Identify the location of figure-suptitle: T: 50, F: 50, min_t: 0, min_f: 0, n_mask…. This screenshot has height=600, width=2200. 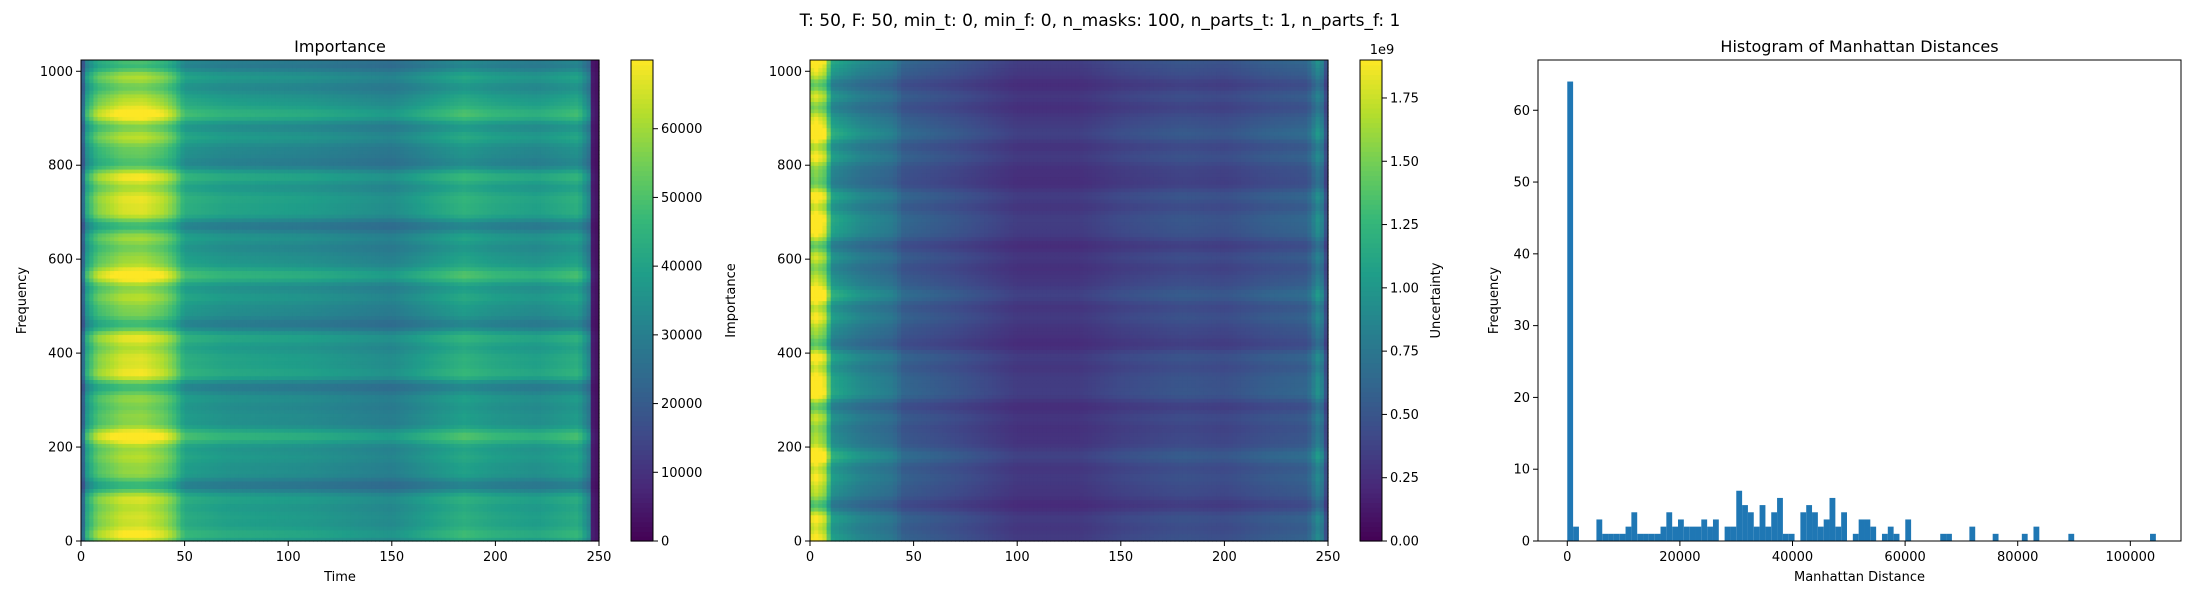
(1100, 21).